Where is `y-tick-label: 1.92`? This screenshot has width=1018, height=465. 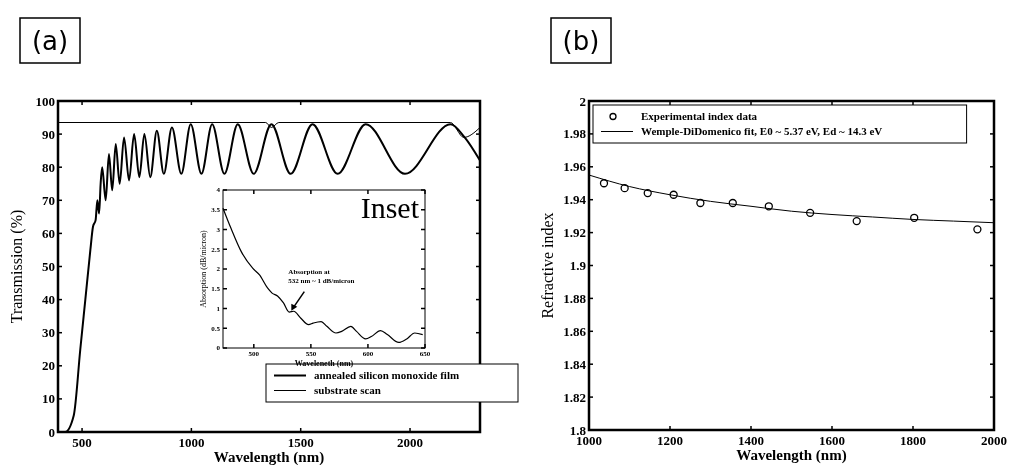
y-tick-label: 1.92 is located at coordinates (574, 233).